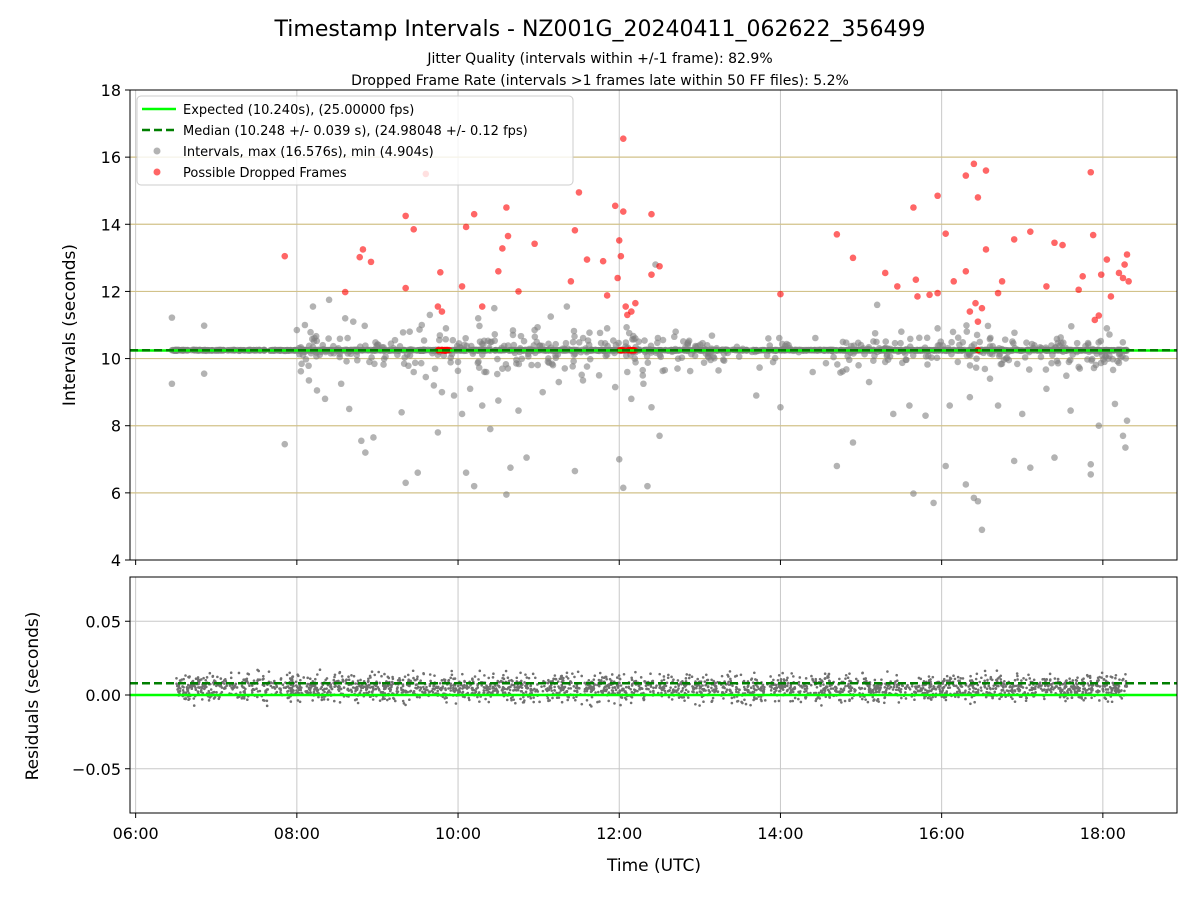  I want to click on top-ylabel: Intervals (seconds), so click(70, 325).